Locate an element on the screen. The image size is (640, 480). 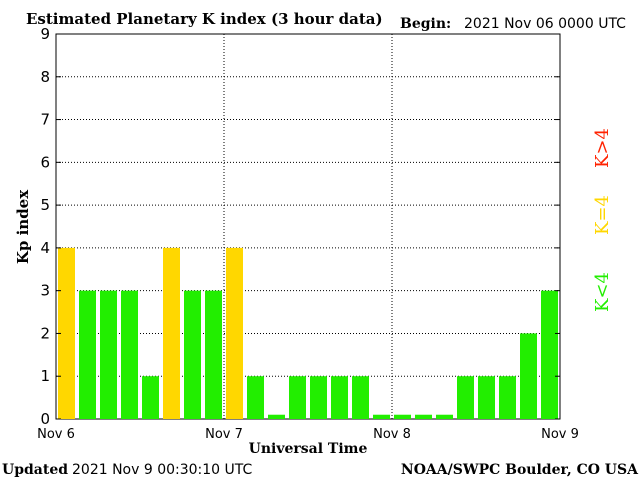
y-tick-label-8: 8 is located at coordinates (45, 77).